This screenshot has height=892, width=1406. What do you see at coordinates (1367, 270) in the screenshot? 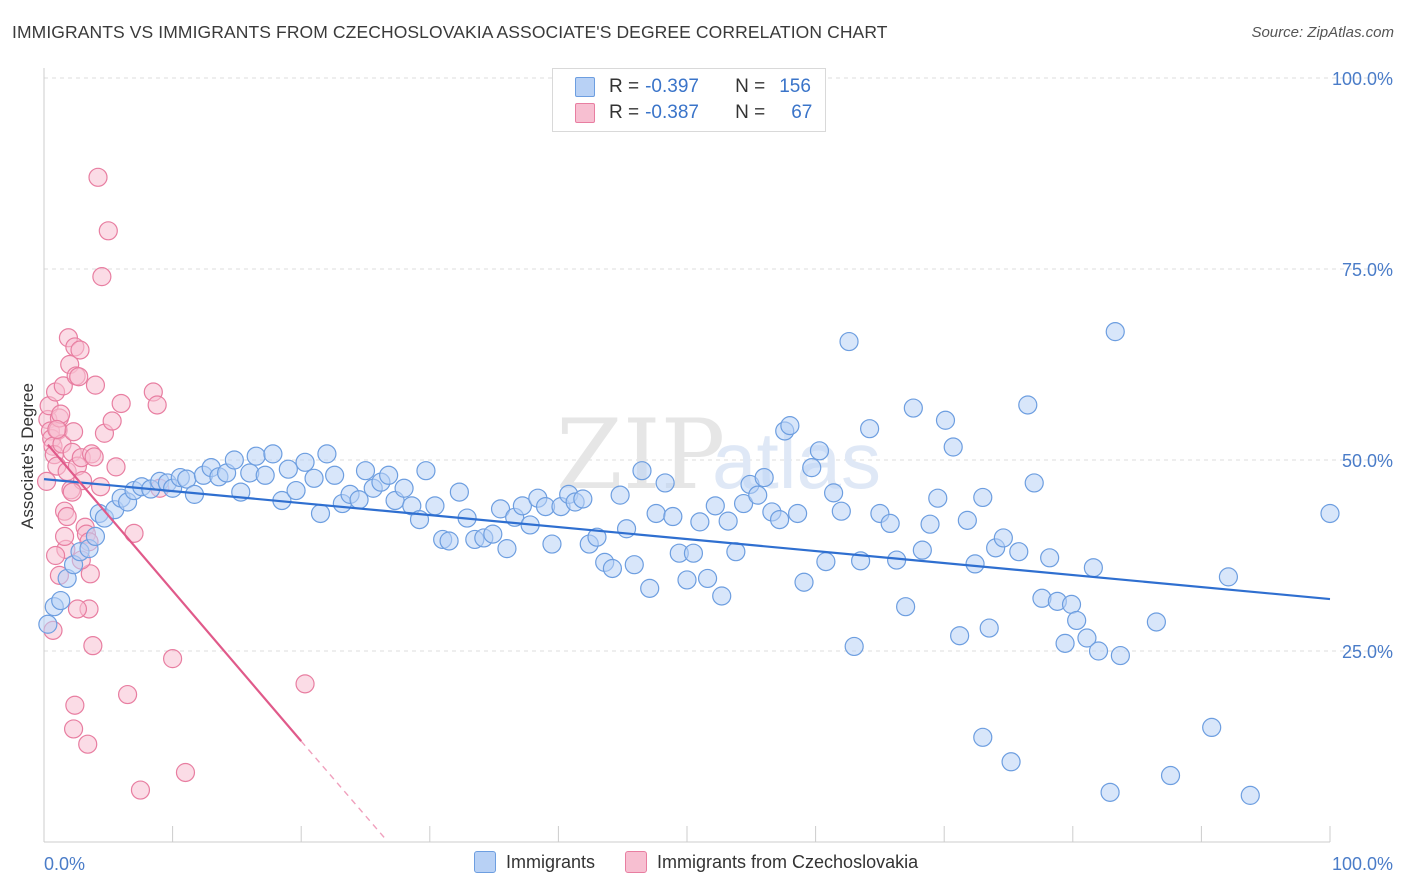
I see `y-tick-label: 75.0%` at bounding box center [1367, 270].